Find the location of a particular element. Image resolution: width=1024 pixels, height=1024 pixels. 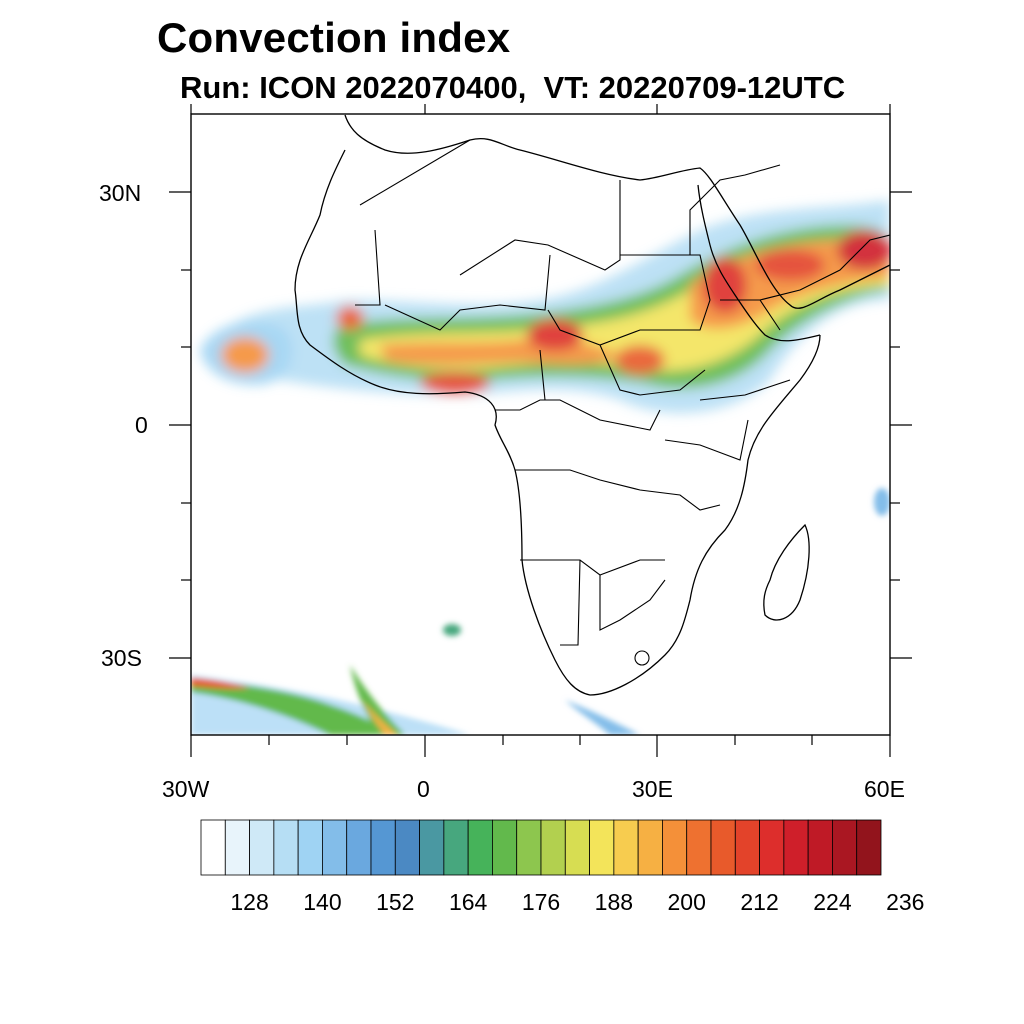

lat-label-30n: 30N is located at coordinates (120, 193).